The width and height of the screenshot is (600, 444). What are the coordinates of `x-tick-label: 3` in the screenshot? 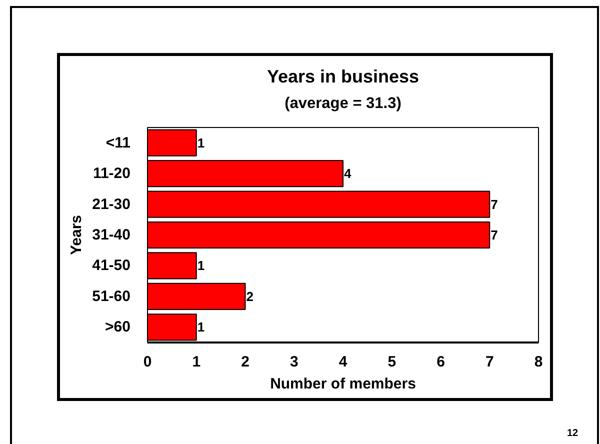 It's located at (294, 362).